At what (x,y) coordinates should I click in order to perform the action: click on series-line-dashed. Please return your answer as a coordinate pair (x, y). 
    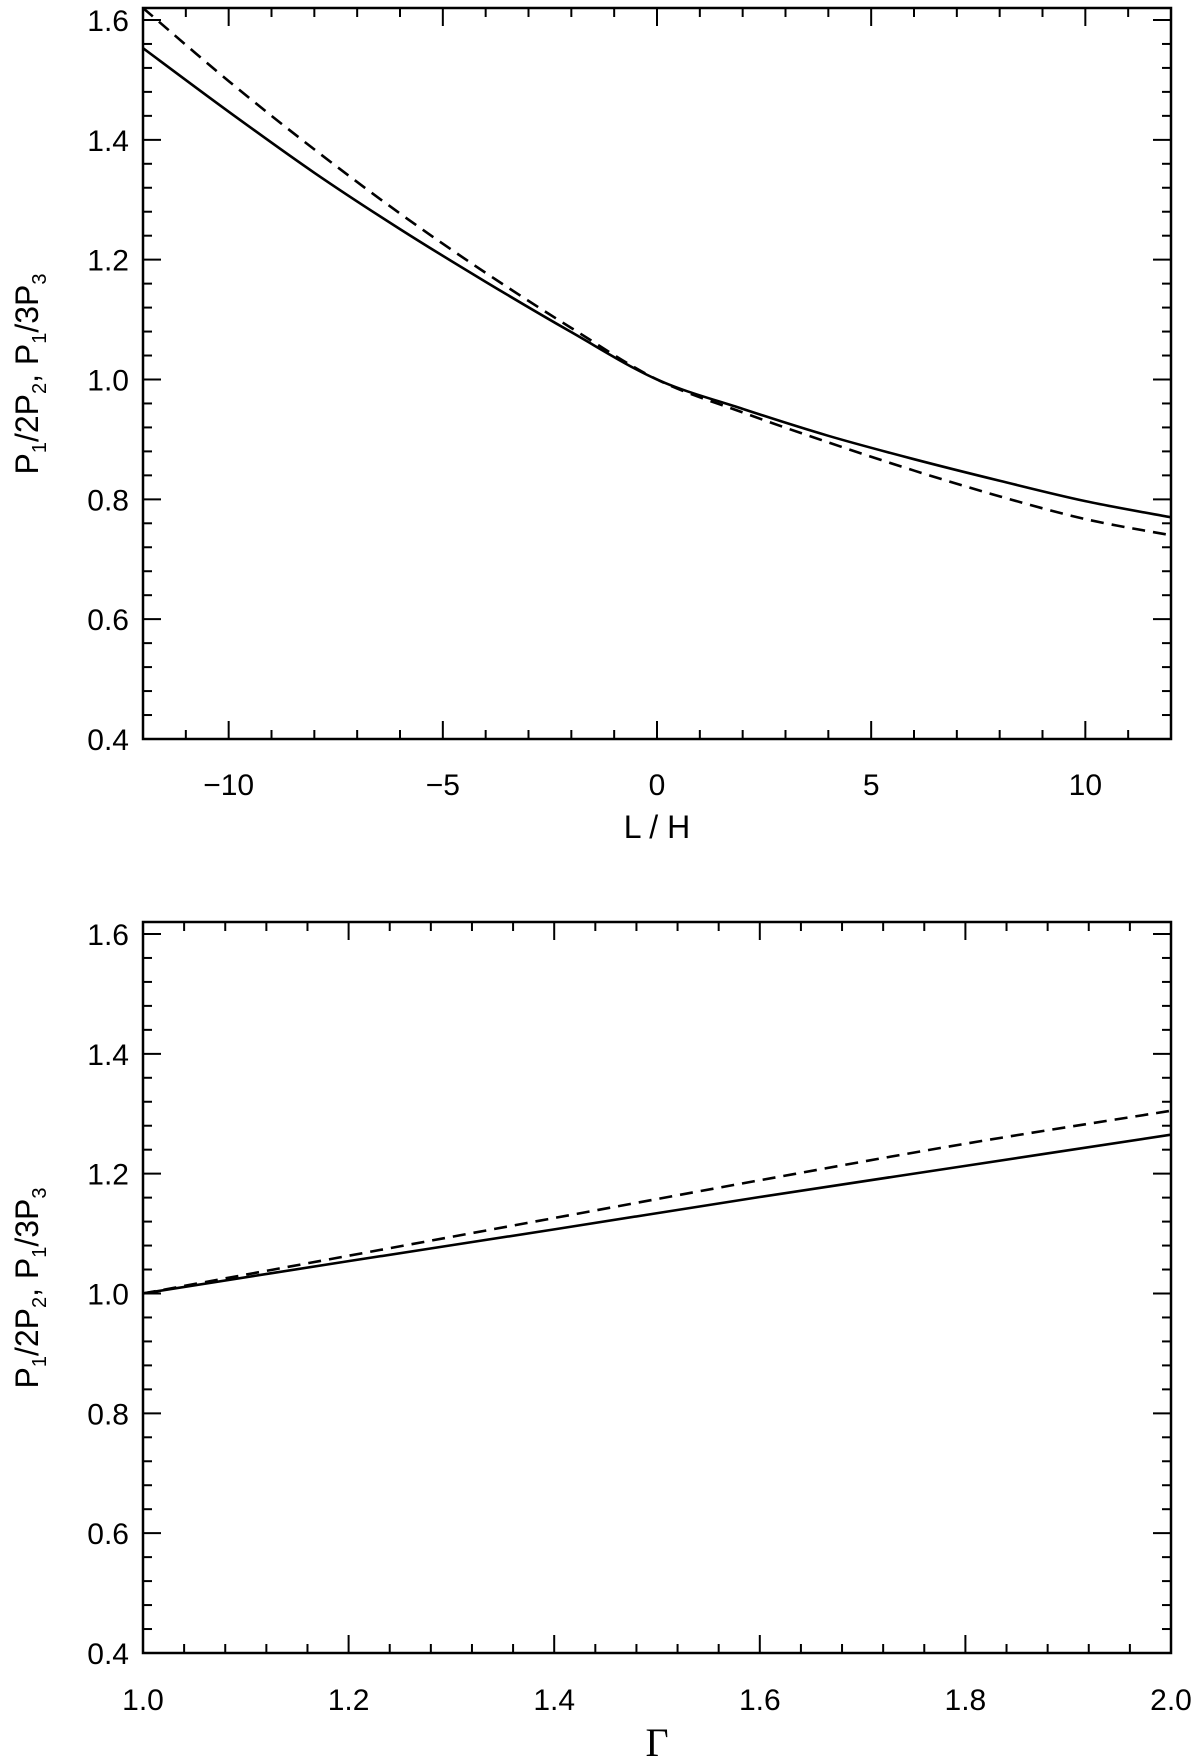
    Looking at the image, I should click on (657, 1202).